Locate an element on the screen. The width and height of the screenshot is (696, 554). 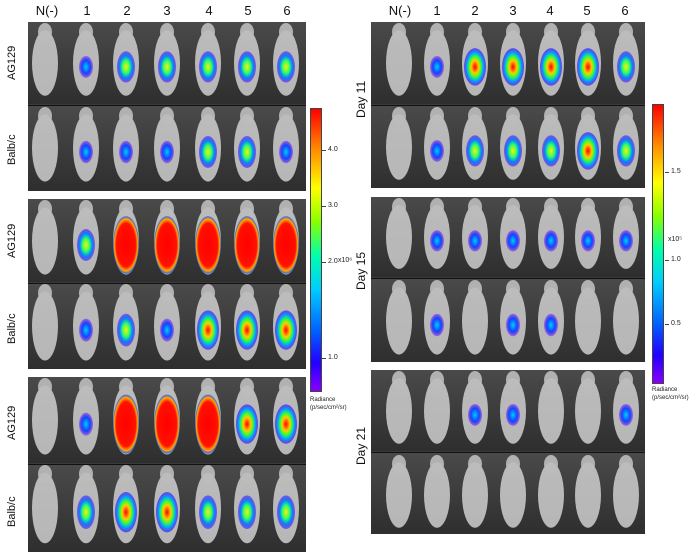
right-colorbar is located at coordinates (658, 244).